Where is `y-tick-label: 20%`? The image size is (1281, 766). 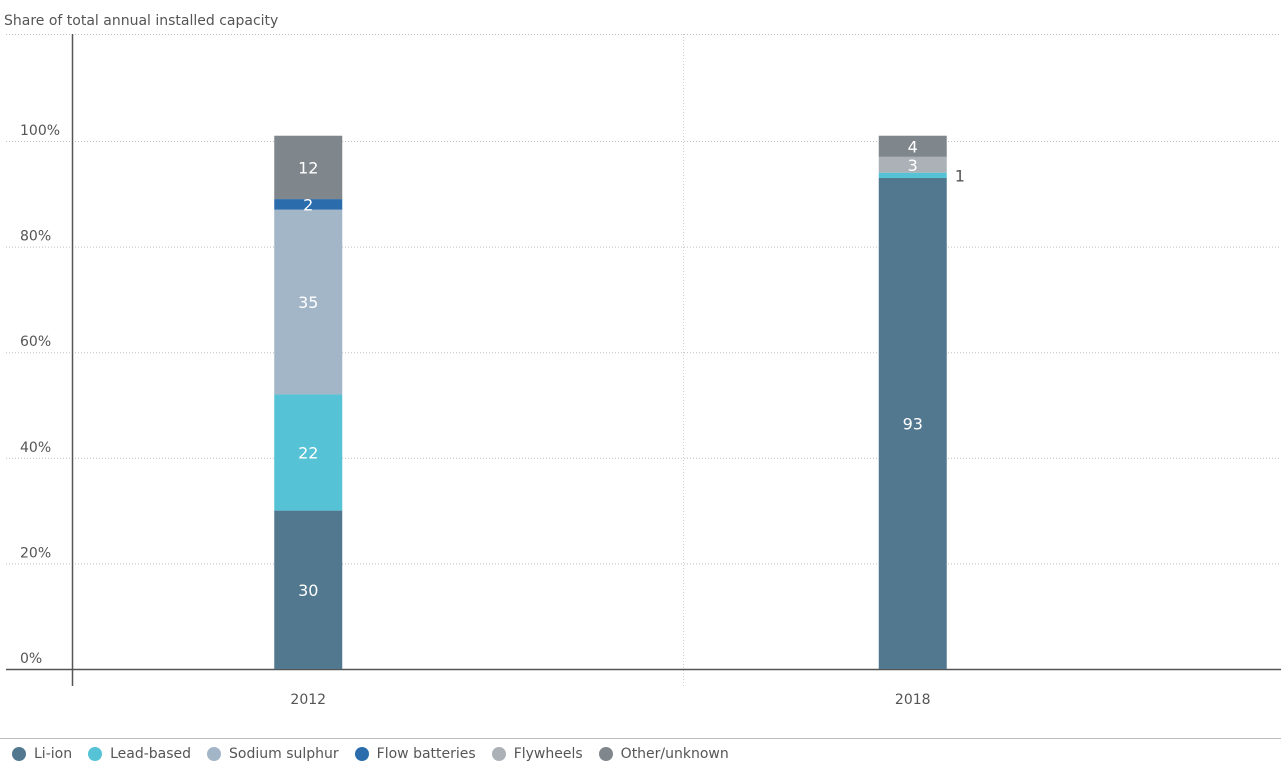
y-tick-label: 20% is located at coordinates (35, 553).